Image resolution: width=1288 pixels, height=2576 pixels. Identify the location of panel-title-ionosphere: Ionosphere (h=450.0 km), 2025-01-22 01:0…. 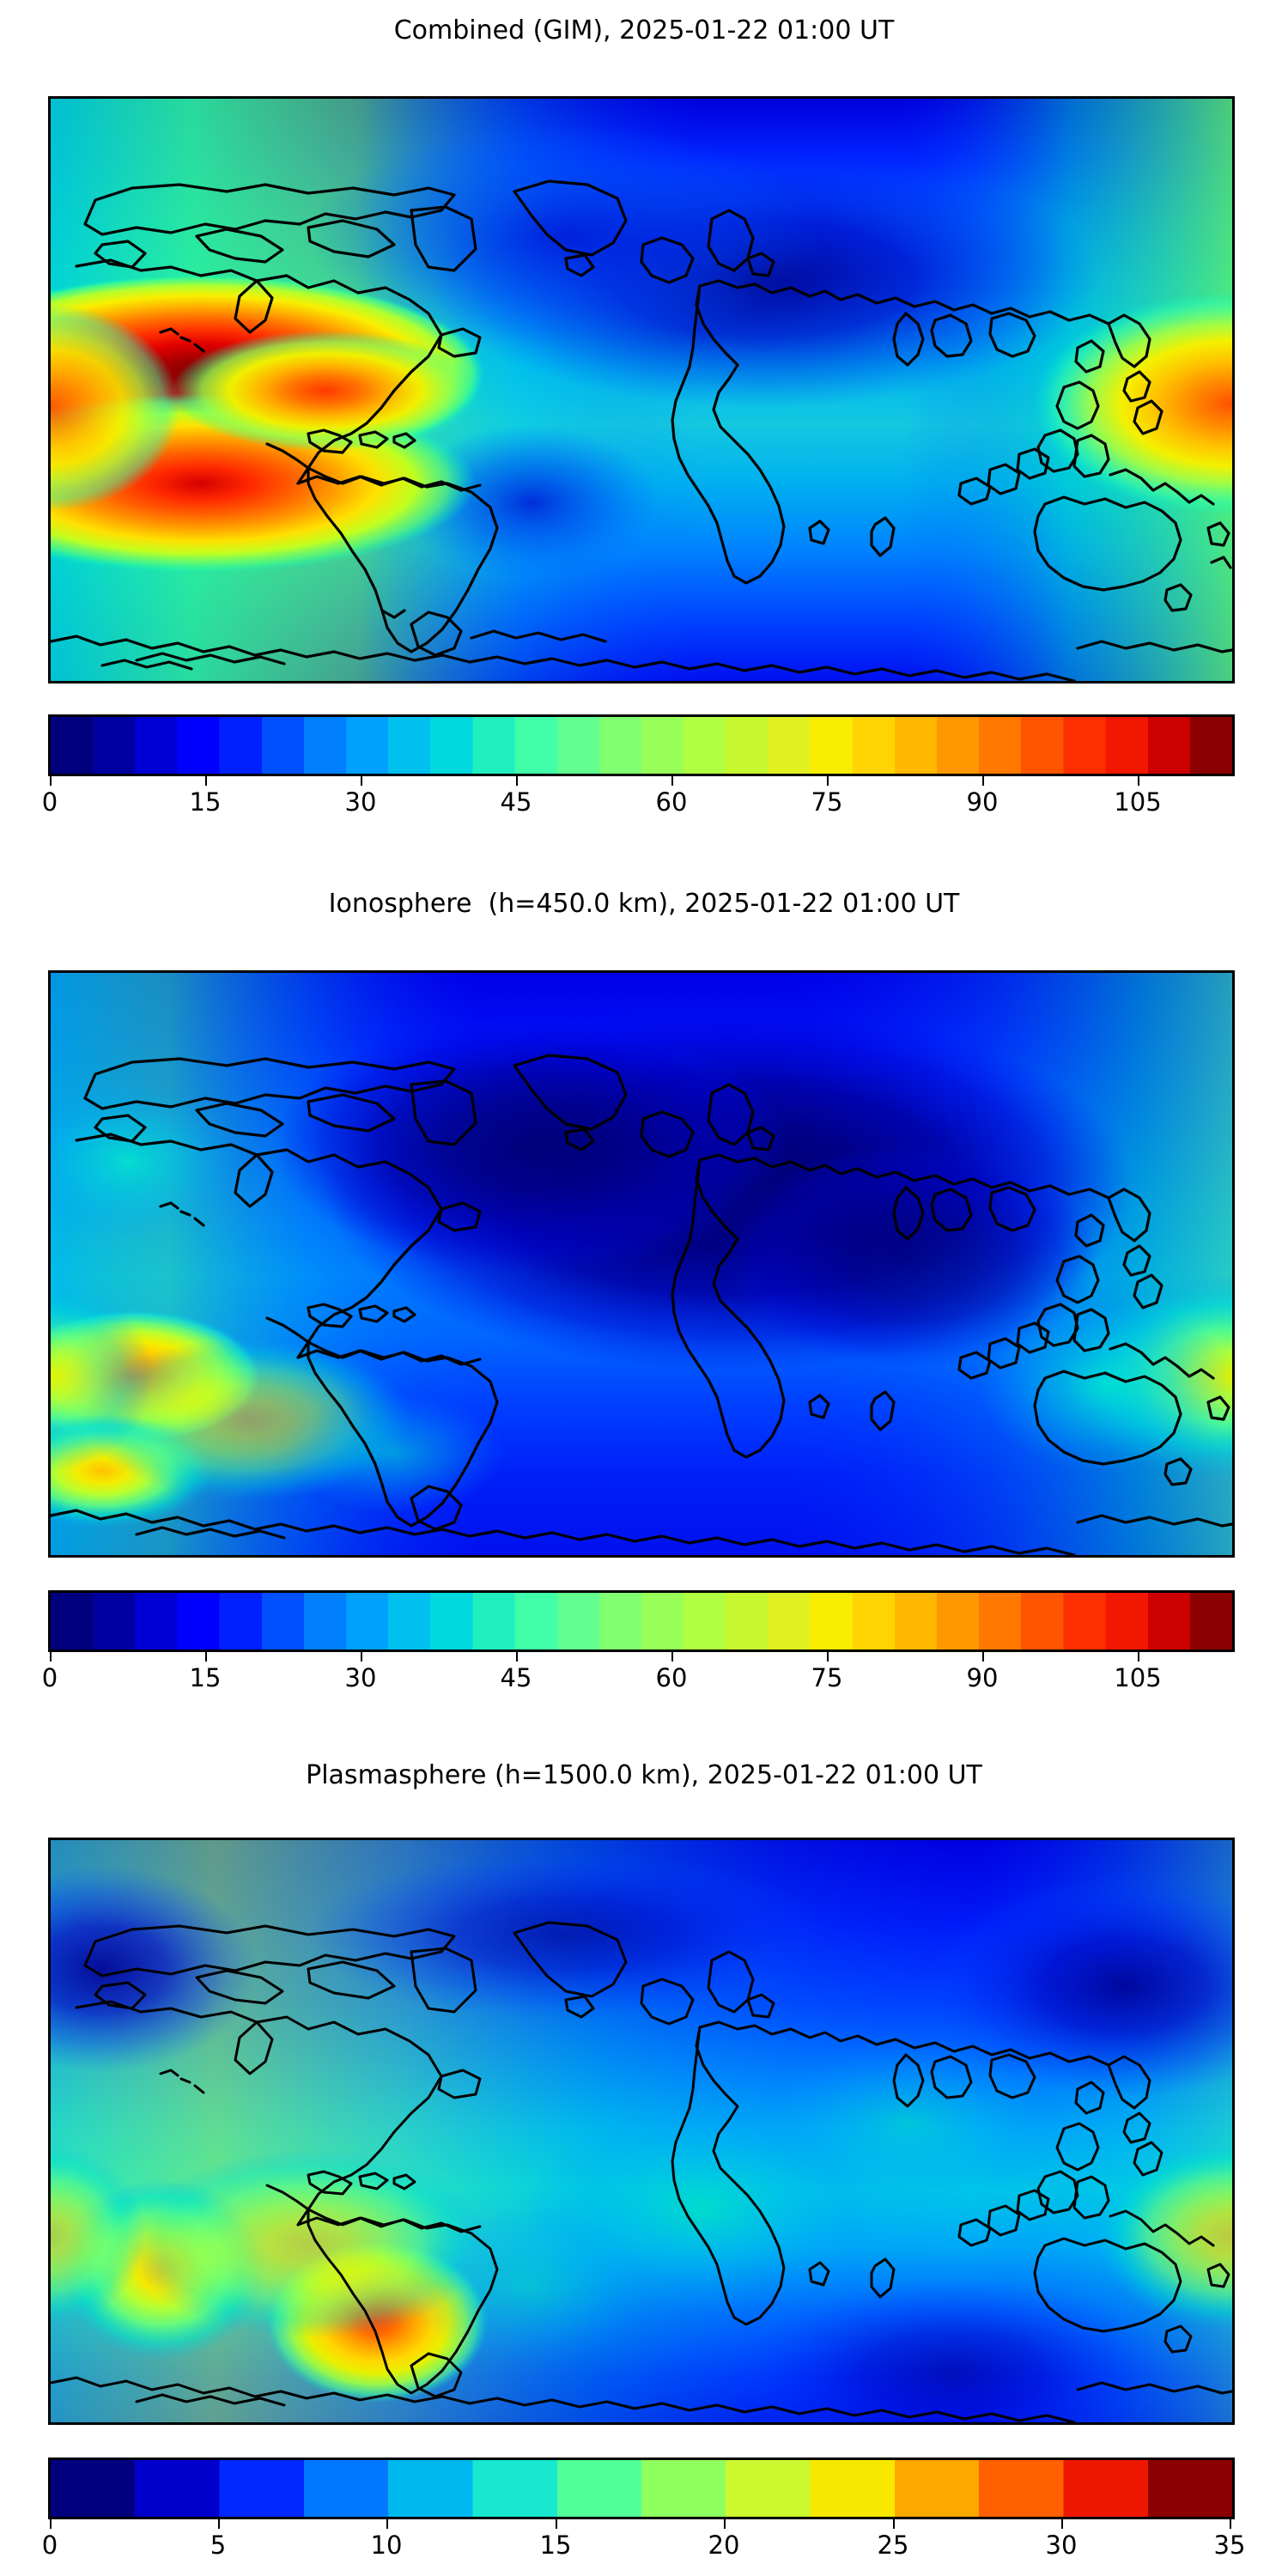
(644, 904).